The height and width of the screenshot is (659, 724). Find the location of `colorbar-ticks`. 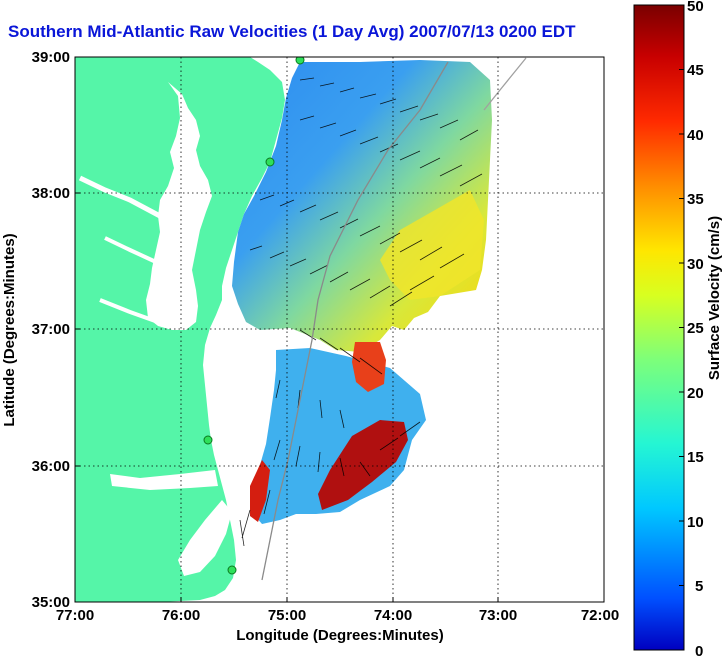

colorbar-ticks is located at coordinates (681, 327).